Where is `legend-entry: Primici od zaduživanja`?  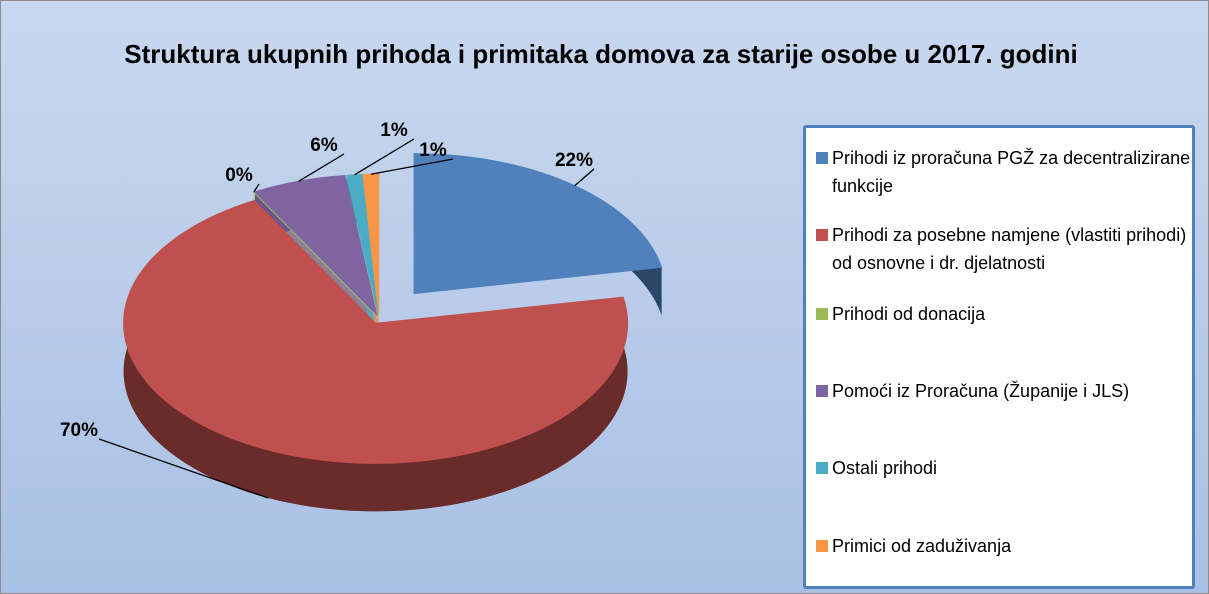 legend-entry: Primici od zaduživanja is located at coordinates (1009, 546).